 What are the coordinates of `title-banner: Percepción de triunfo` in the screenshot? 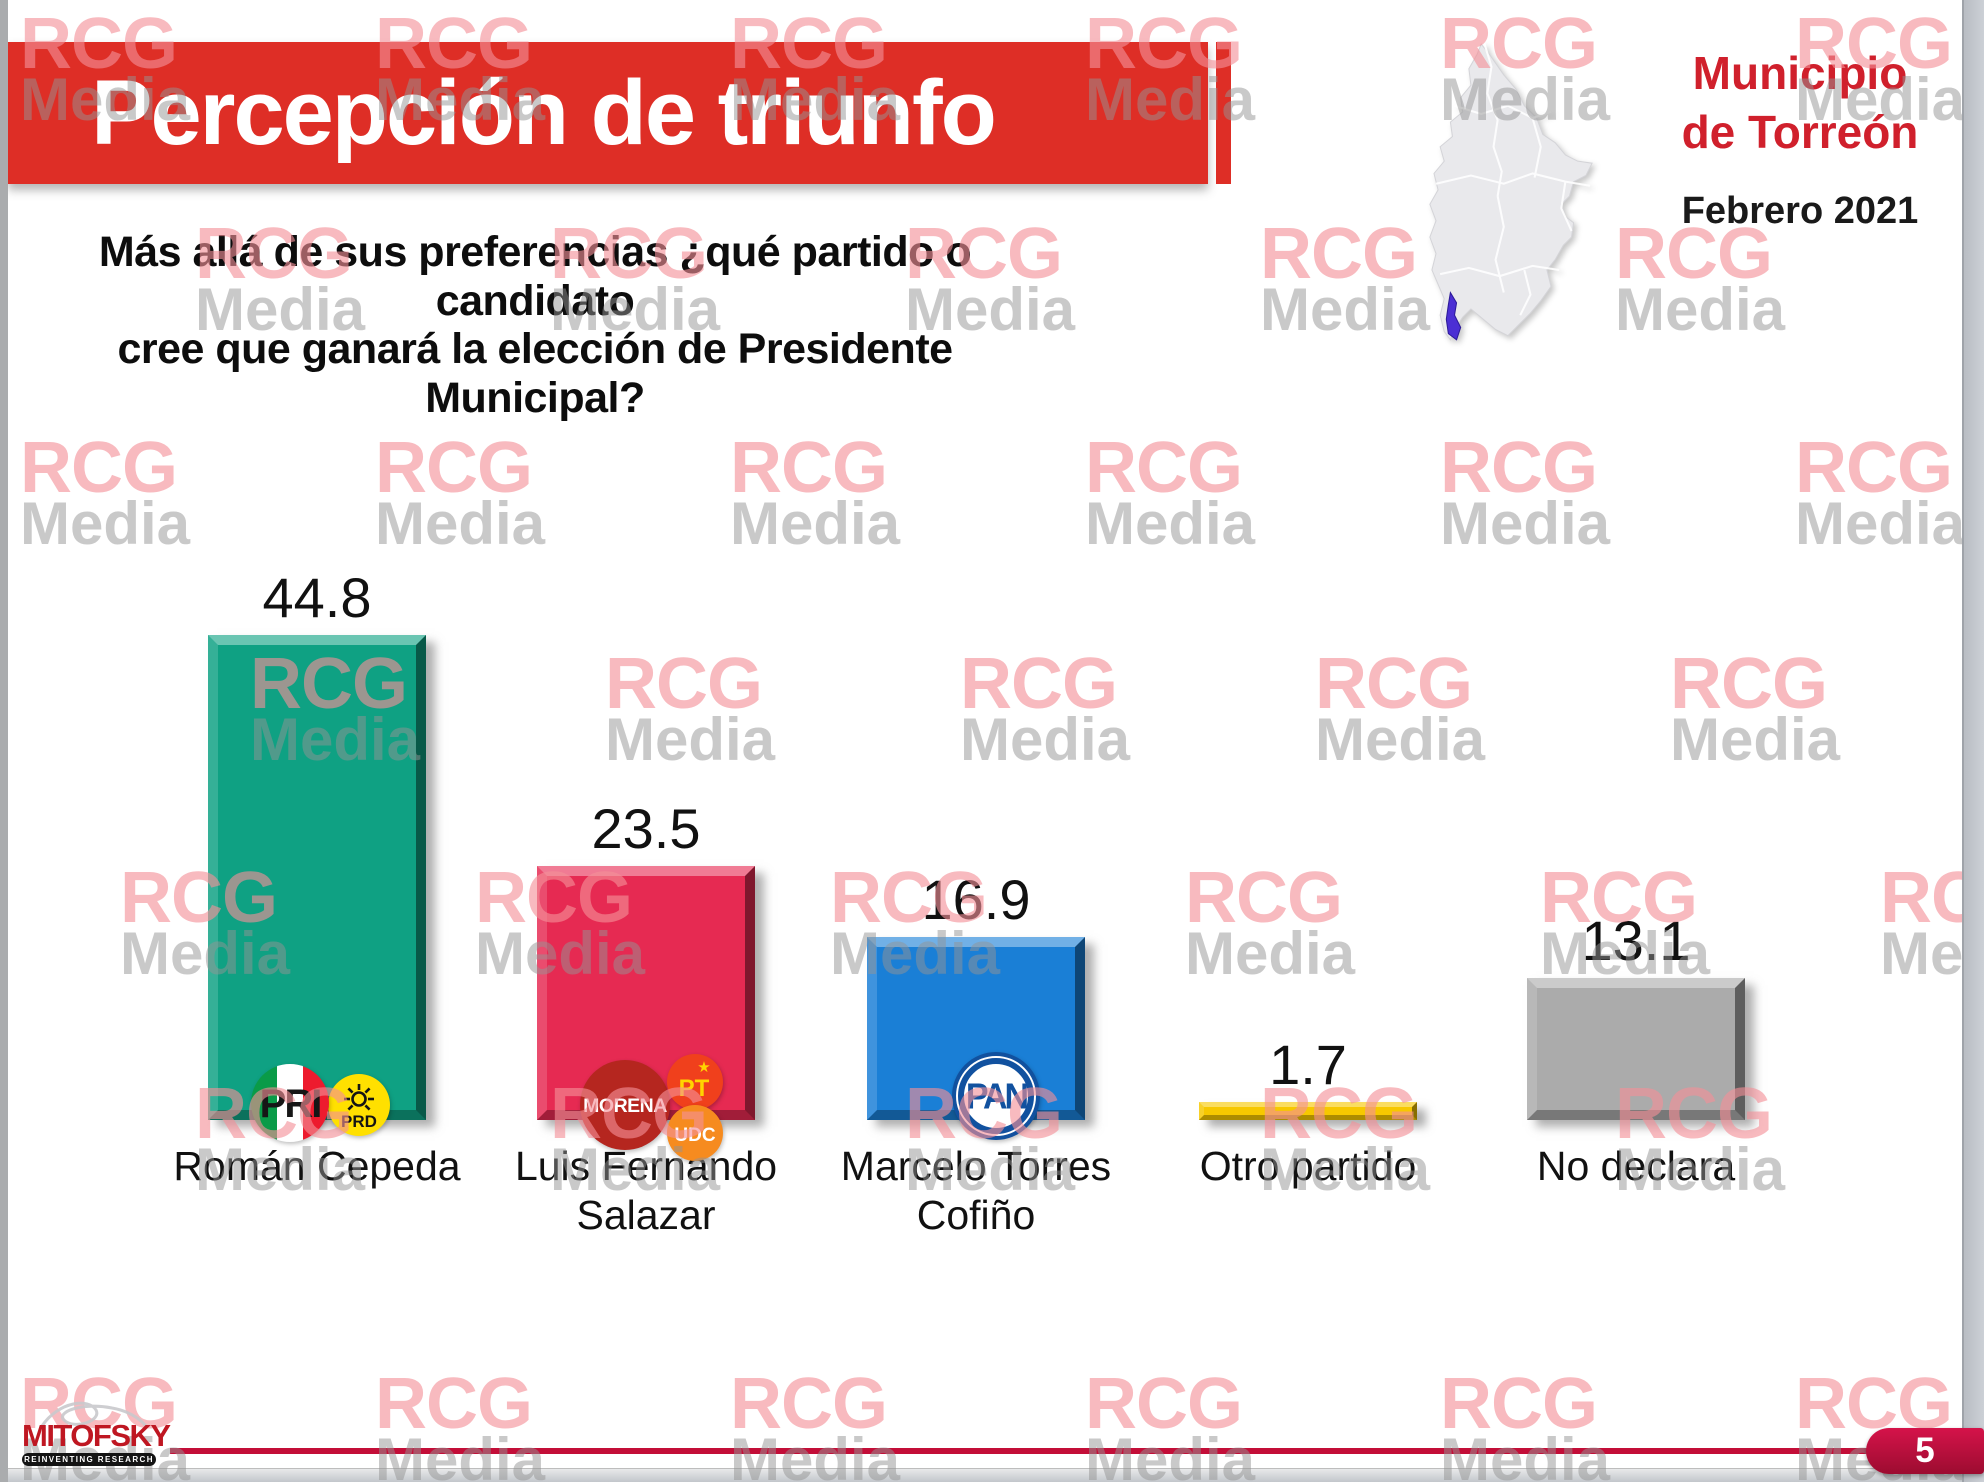 It's located at (608, 113).